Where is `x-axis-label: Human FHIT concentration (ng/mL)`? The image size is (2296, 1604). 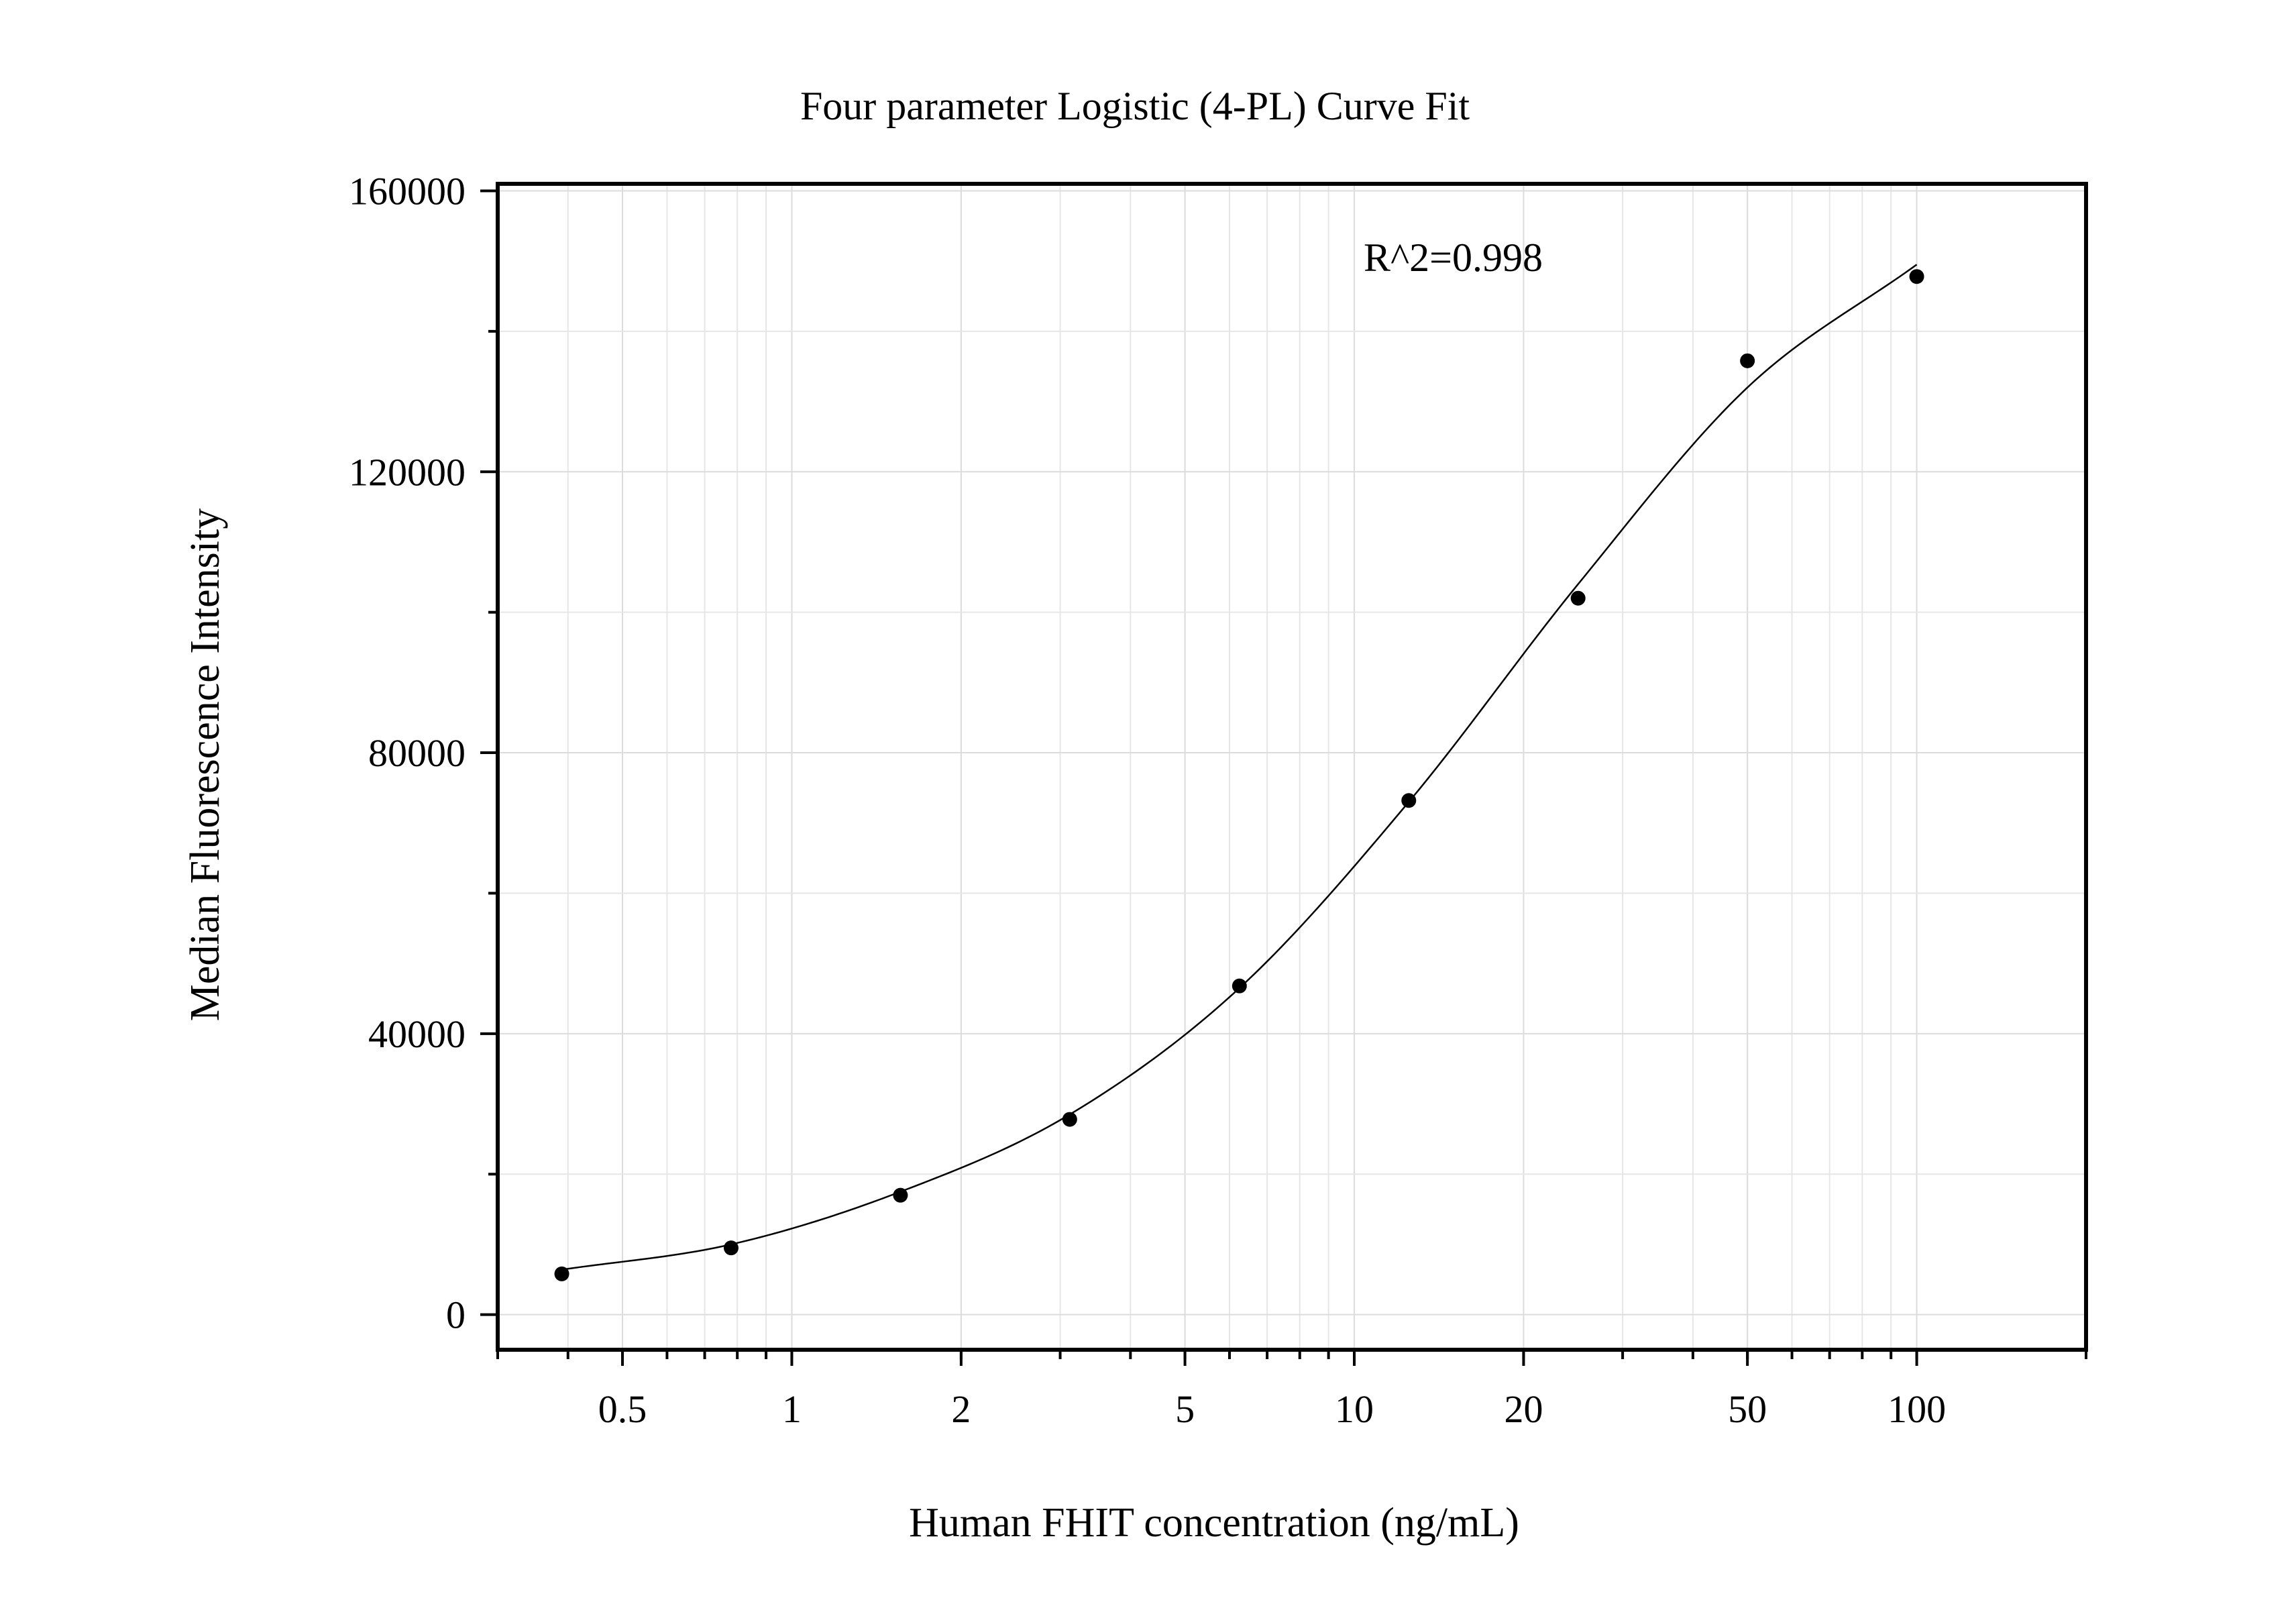
x-axis-label: Human FHIT concentration (ng/mL) is located at coordinates (1214, 1523).